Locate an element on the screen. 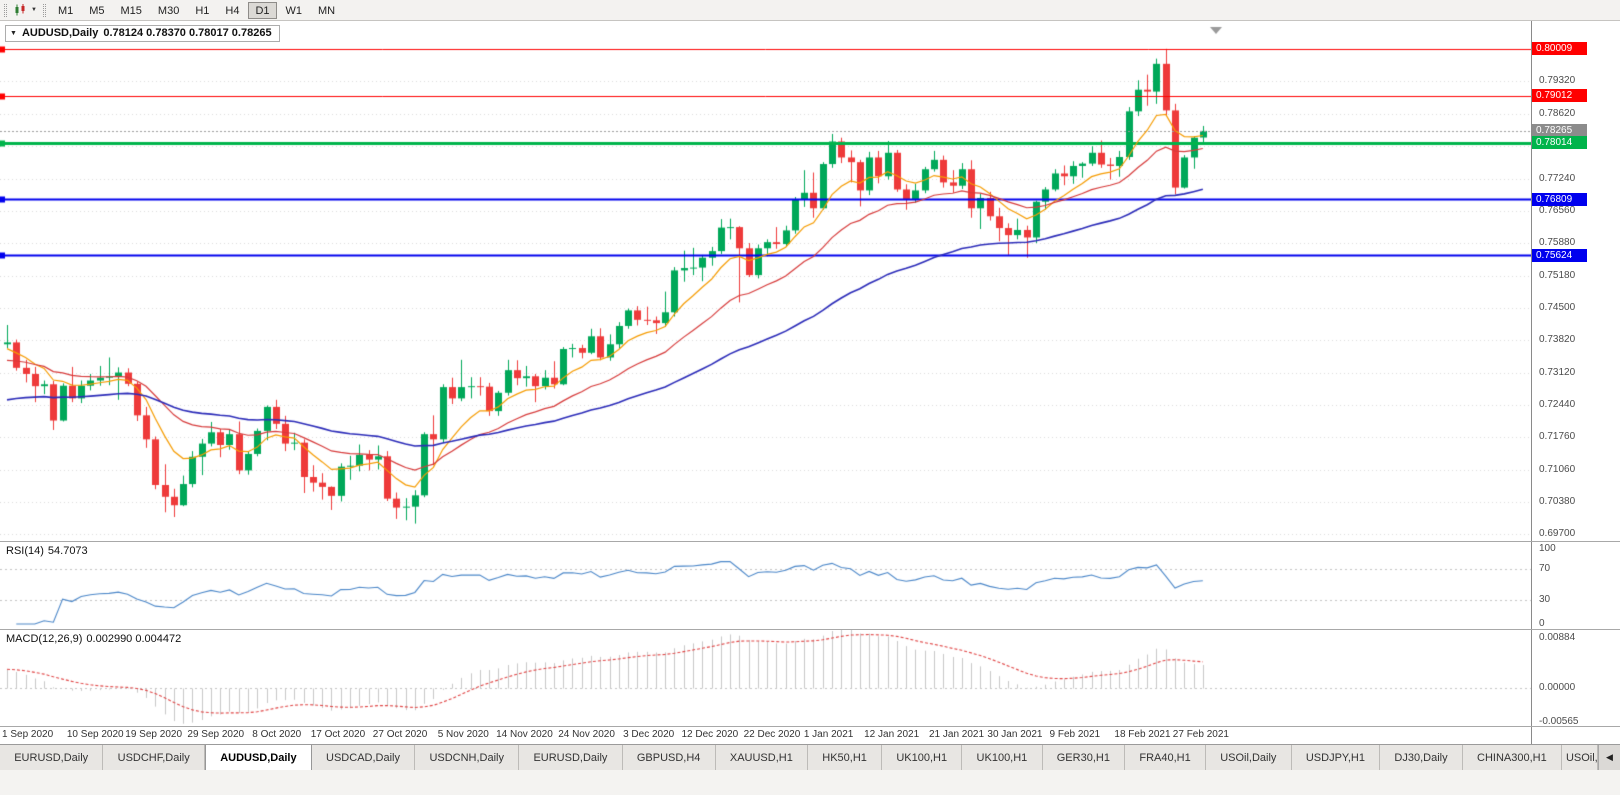  tab-usdjpy-h1: USDJPY,H1 is located at coordinates (1336, 757).